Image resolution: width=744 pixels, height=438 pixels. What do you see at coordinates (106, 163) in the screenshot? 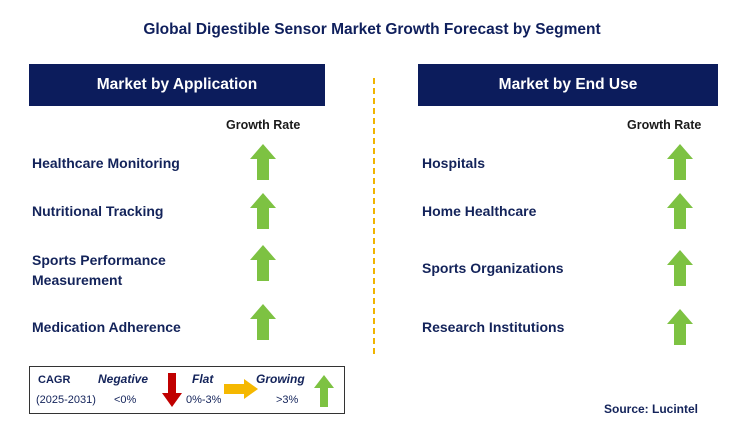
I see `application-segment-label: Healthcare Monitoring` at bounding box center [106, 163].